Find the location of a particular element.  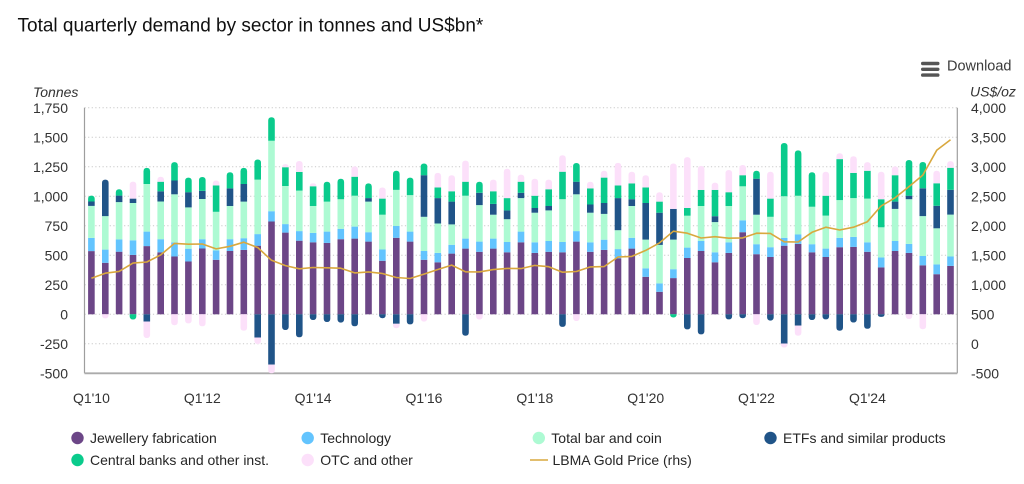

svg-text: 1,750 is located at coordinates (50, 108).